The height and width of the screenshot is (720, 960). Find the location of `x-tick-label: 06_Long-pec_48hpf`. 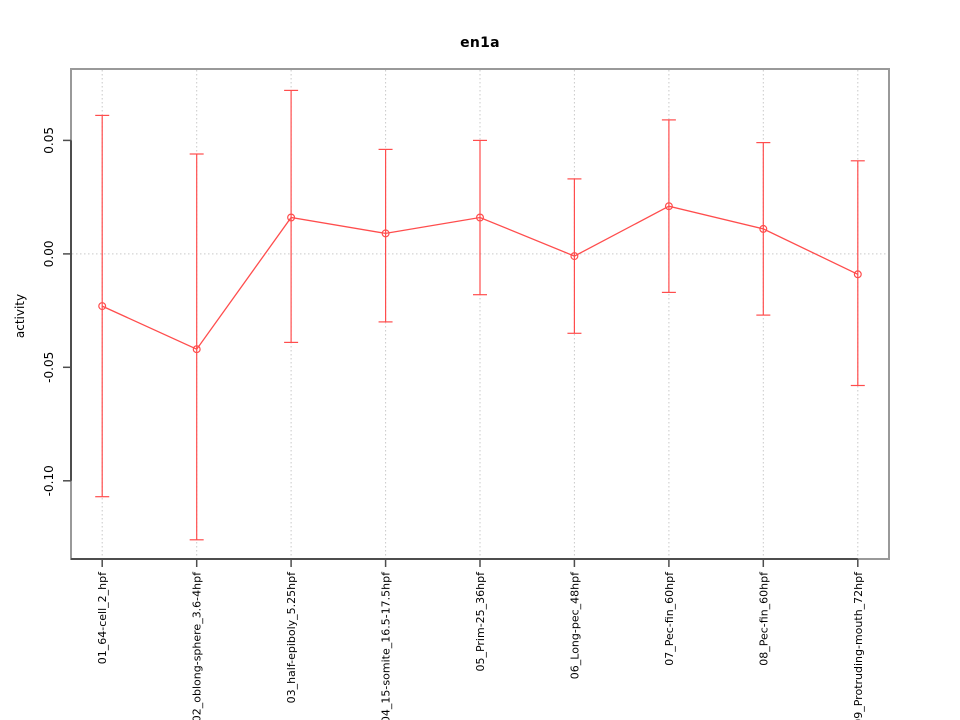

x-tick-label: 06_Long-pec_48hpf is located at coordinates (574, 625).